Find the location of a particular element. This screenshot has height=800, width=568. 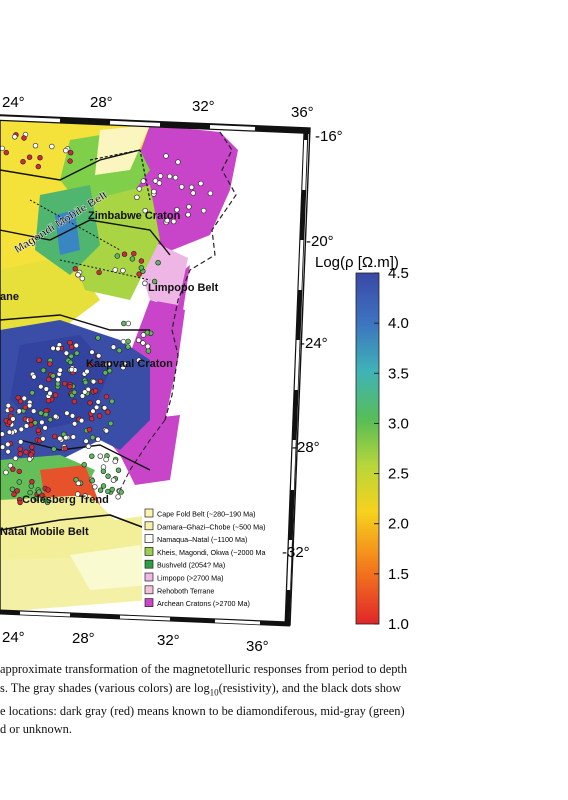

colorbar-tick-label: 3.0 is located at coordinates (398, 423).